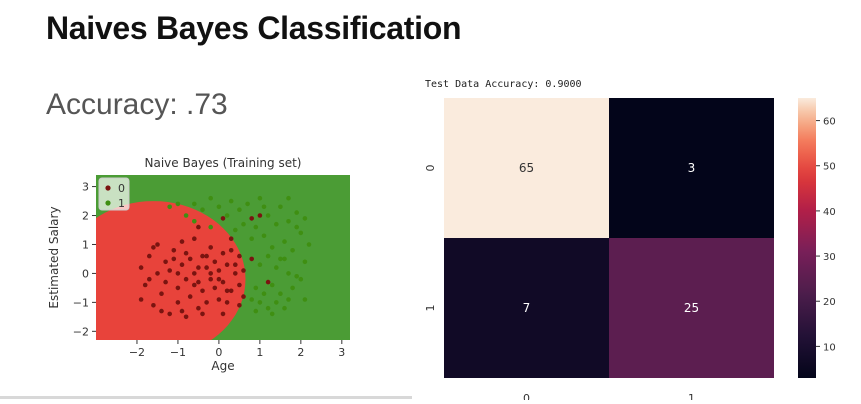 Image resolution: width=861 pixels, height=404 pixels. I want to click on x-tick-label: −1, so click(178, 352).